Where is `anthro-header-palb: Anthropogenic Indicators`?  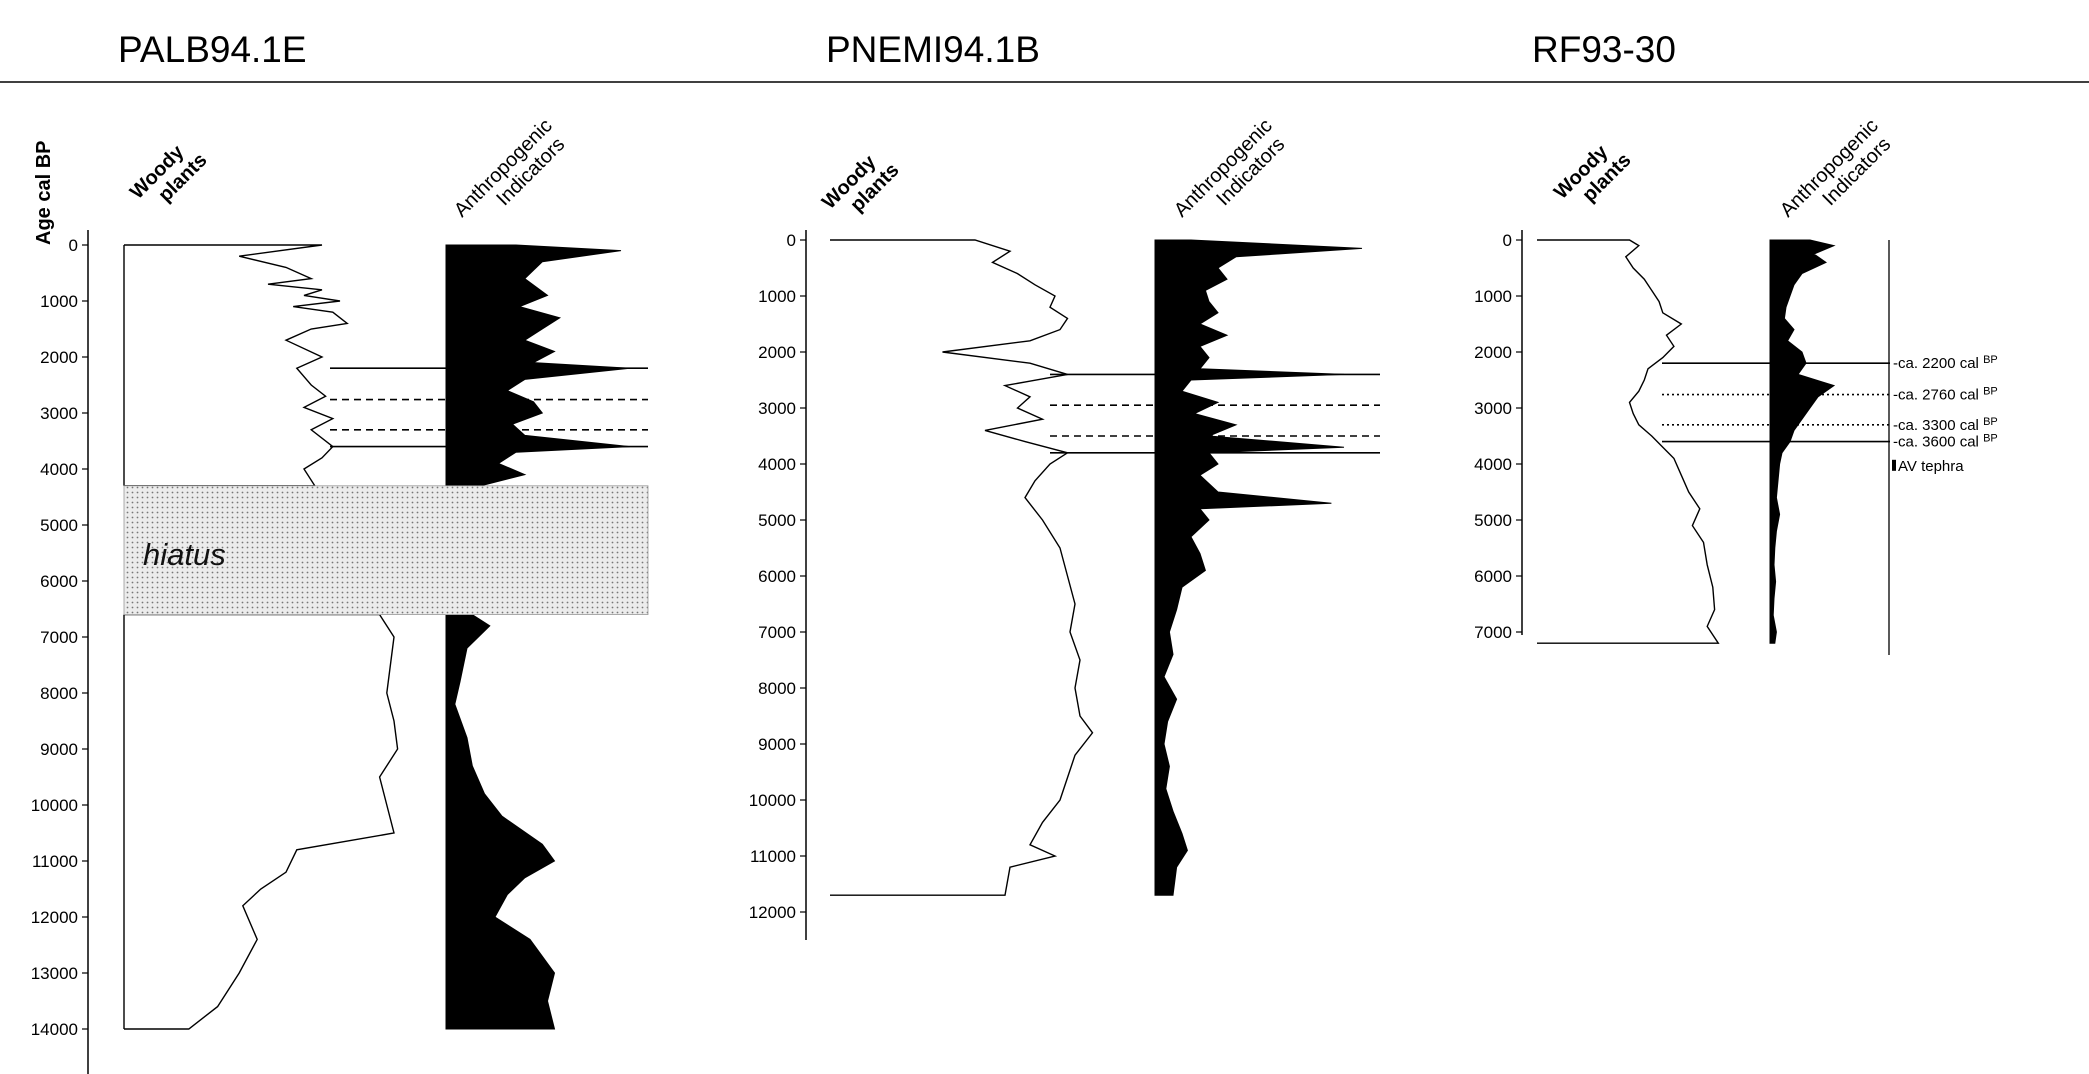
anthro-header-palb: Anthropogenic Indicators is located at coordinates (509, 168).